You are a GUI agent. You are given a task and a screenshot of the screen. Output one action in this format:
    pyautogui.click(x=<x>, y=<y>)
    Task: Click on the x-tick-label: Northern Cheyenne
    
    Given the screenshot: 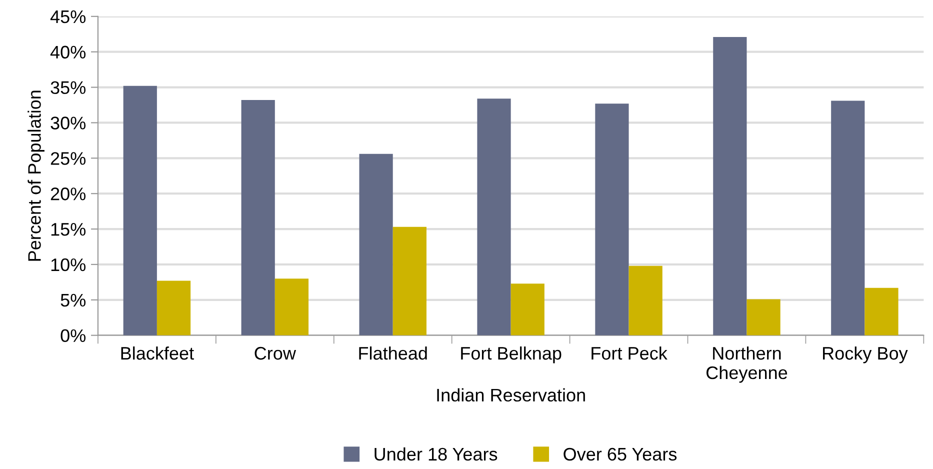 What is the action you would take?
    pyautogui.click(x=747, y=364)
    